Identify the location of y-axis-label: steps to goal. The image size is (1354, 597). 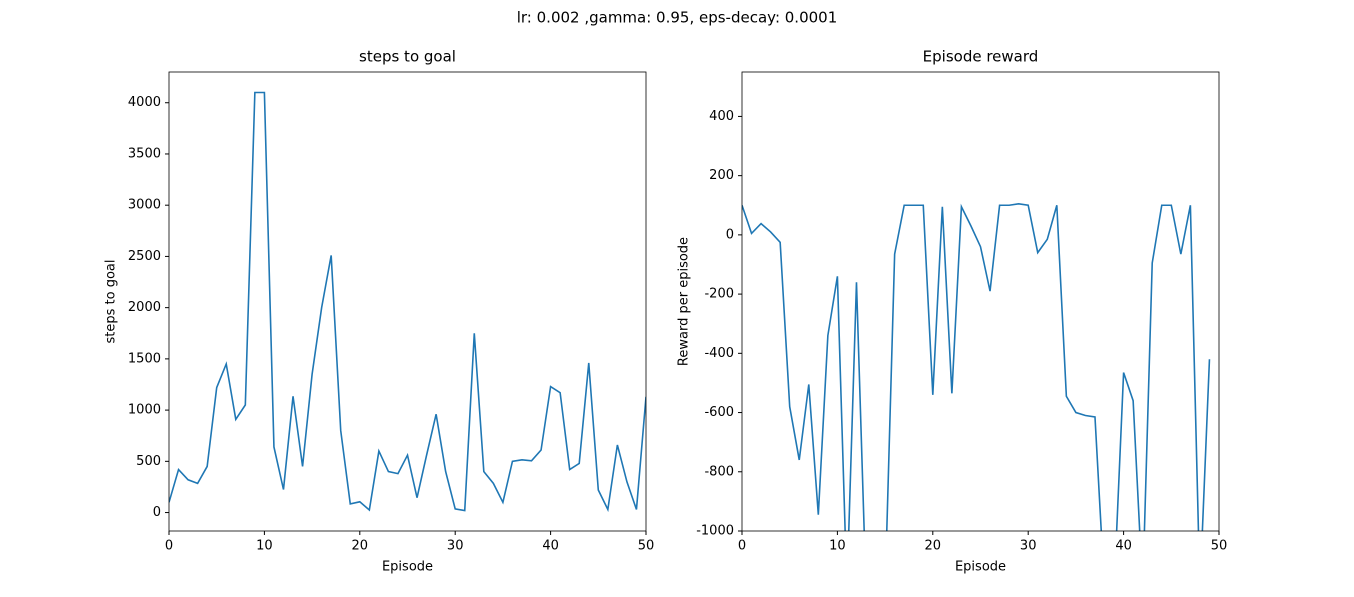
(111, 302).